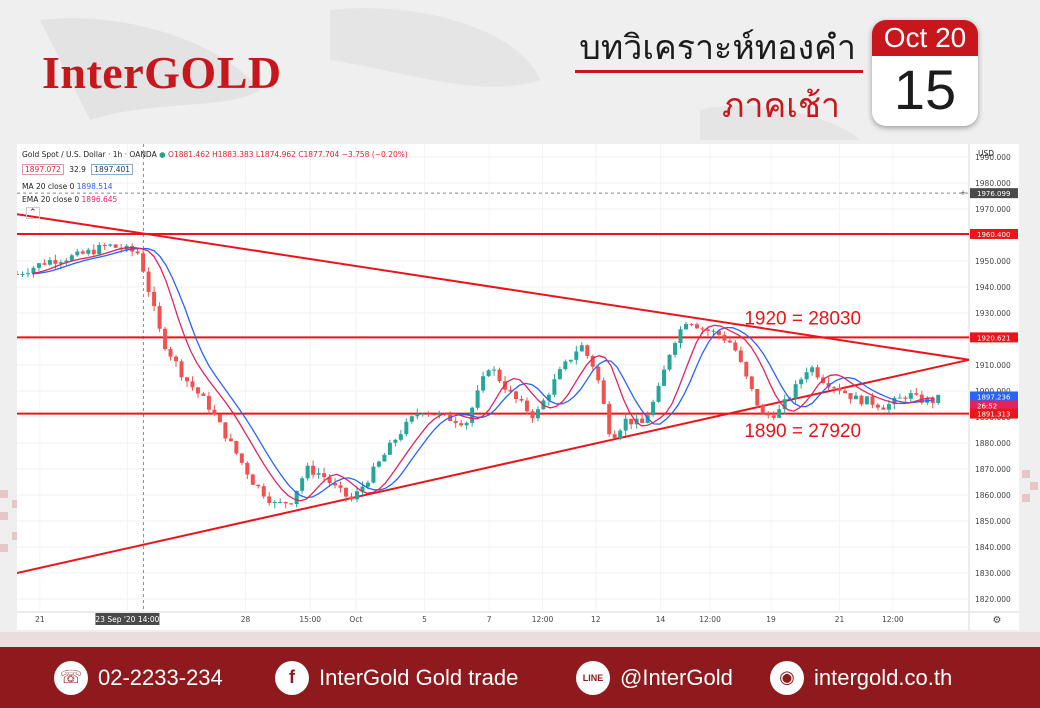  Describe the element at coordinates (246, 619) in the screenshot. I see `x-tick-label: 28` at that location.